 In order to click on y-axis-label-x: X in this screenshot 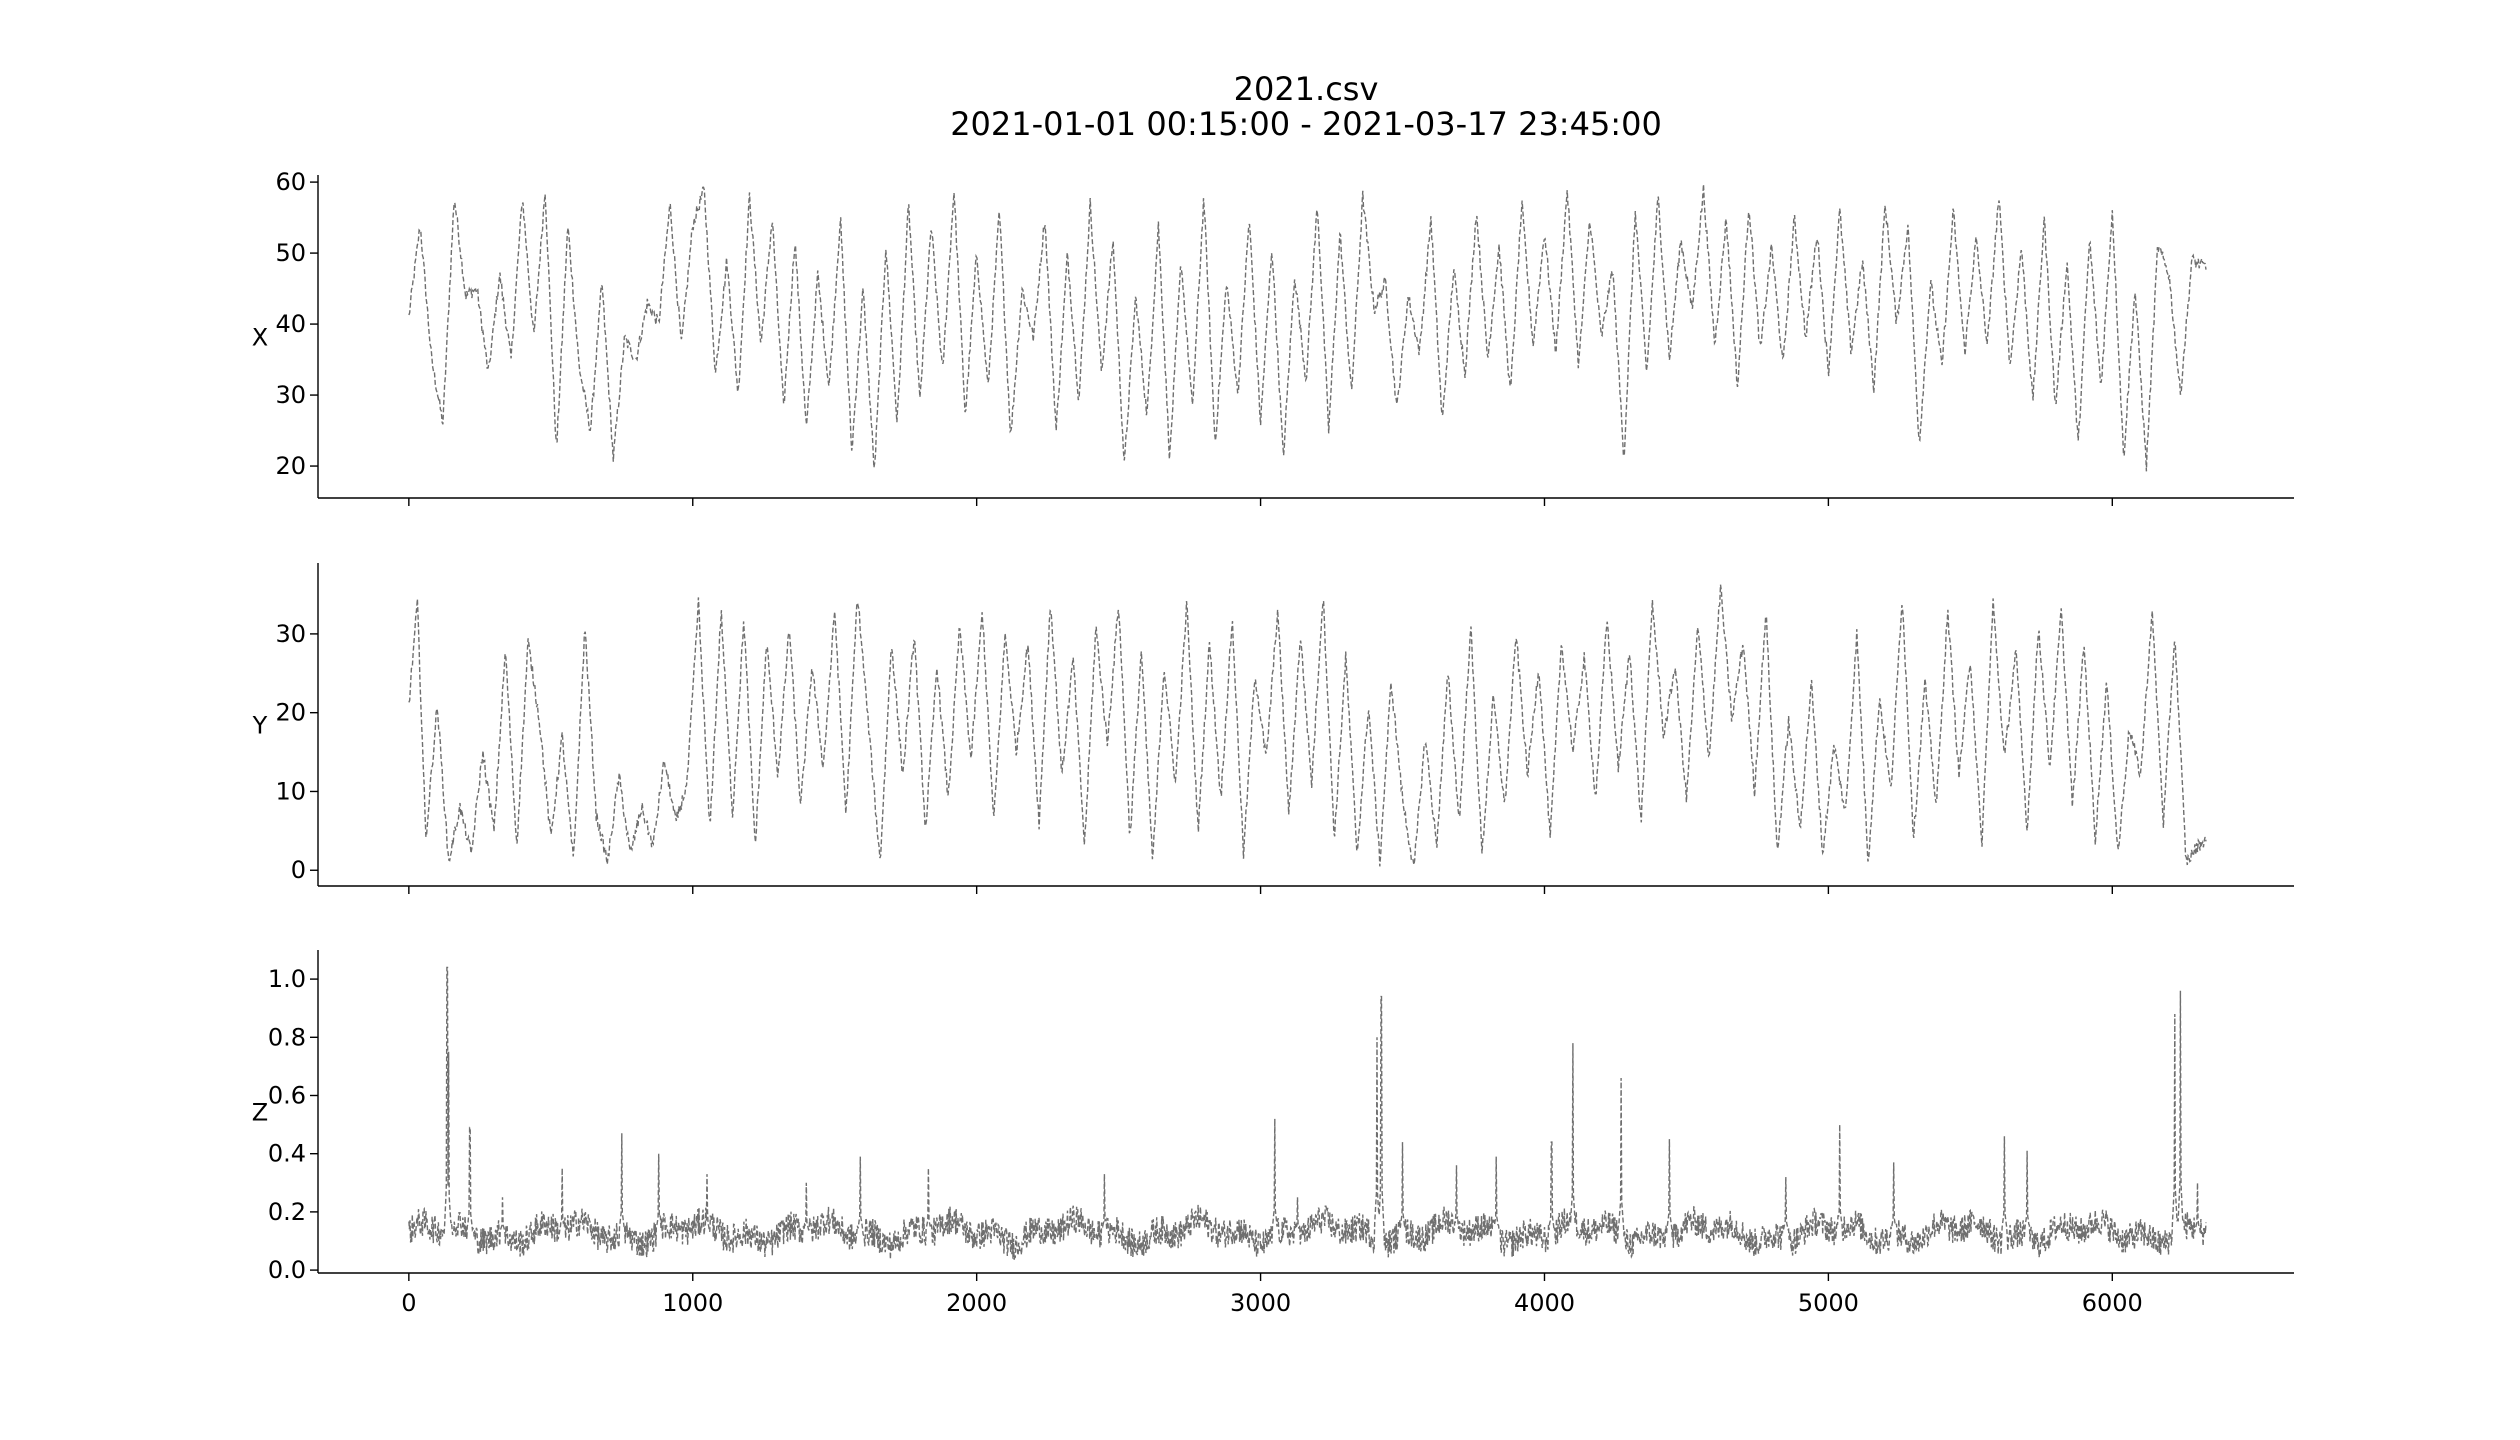, I will do `click(260, 338)`.